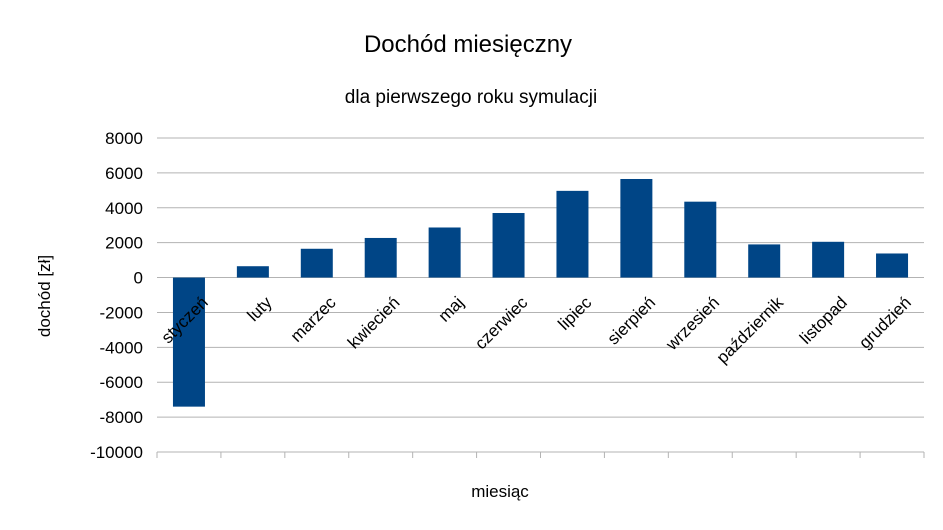 The height and width of the screenshot is (530, 943). I want to click on bar-maj, so click(444, 252).